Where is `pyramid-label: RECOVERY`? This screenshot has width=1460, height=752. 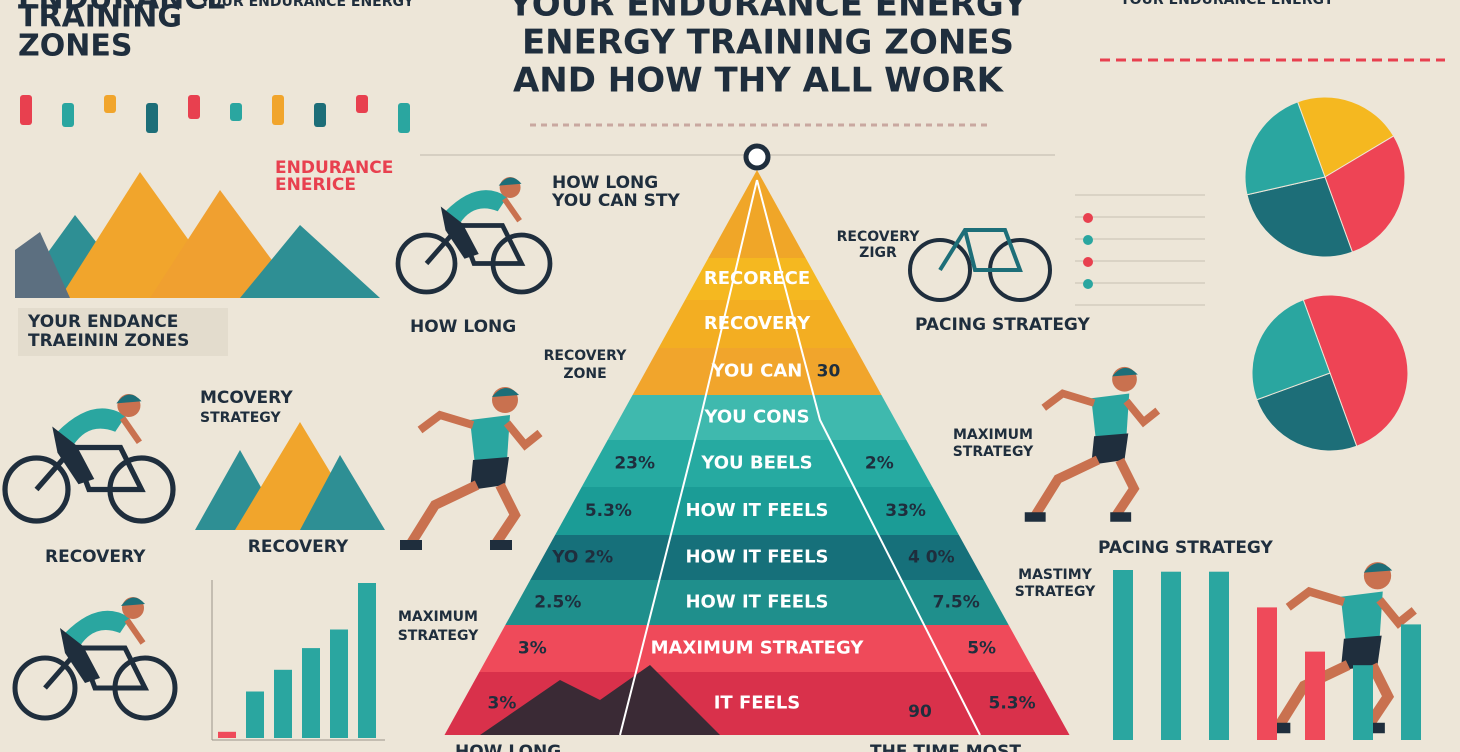
pyramid-label: RECOVERY is located at coordinates (757, 323).